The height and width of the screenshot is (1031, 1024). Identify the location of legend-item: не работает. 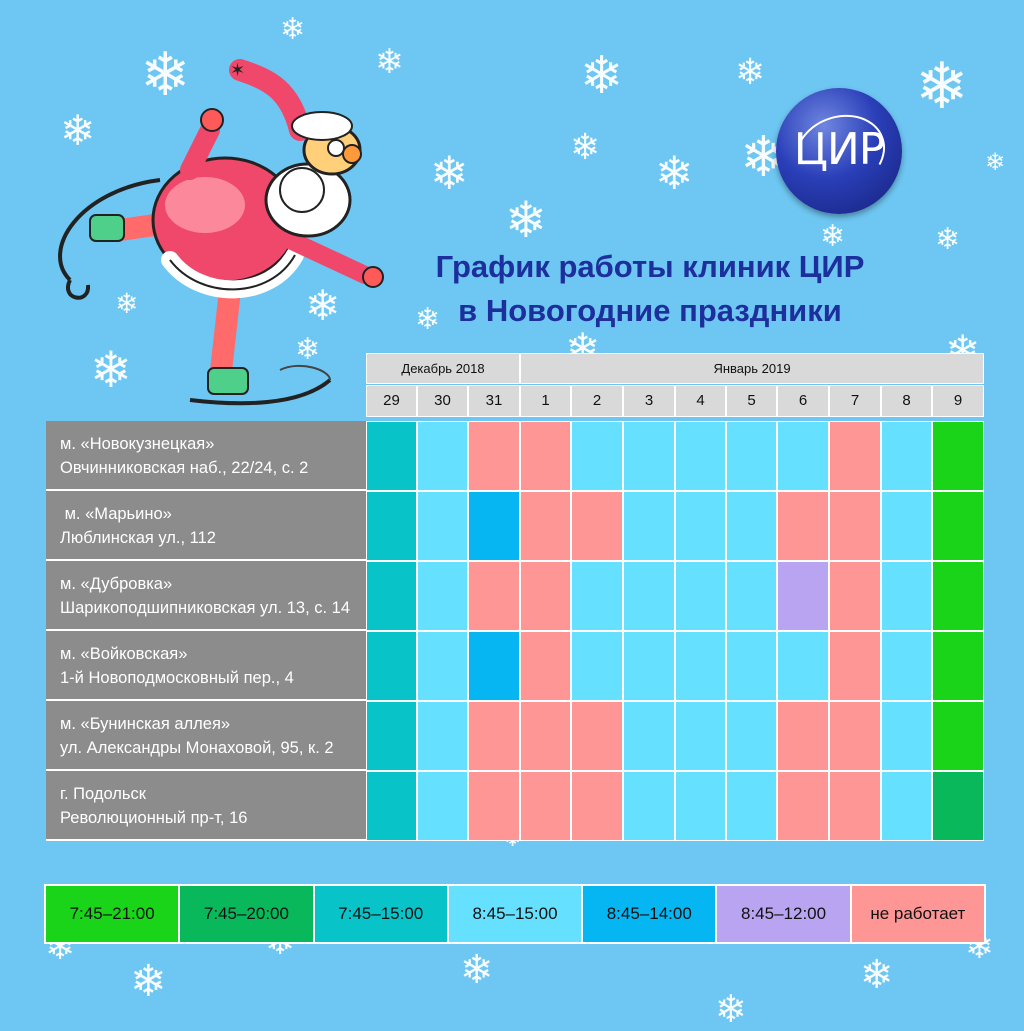
(917, 914).